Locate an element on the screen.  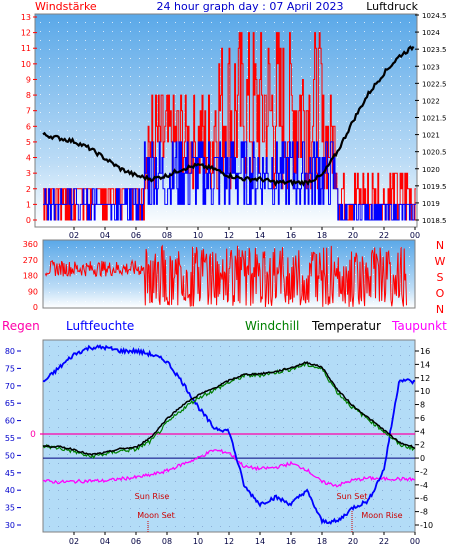
temperature-y-tick: -8 is located at coordinates (424, 512).